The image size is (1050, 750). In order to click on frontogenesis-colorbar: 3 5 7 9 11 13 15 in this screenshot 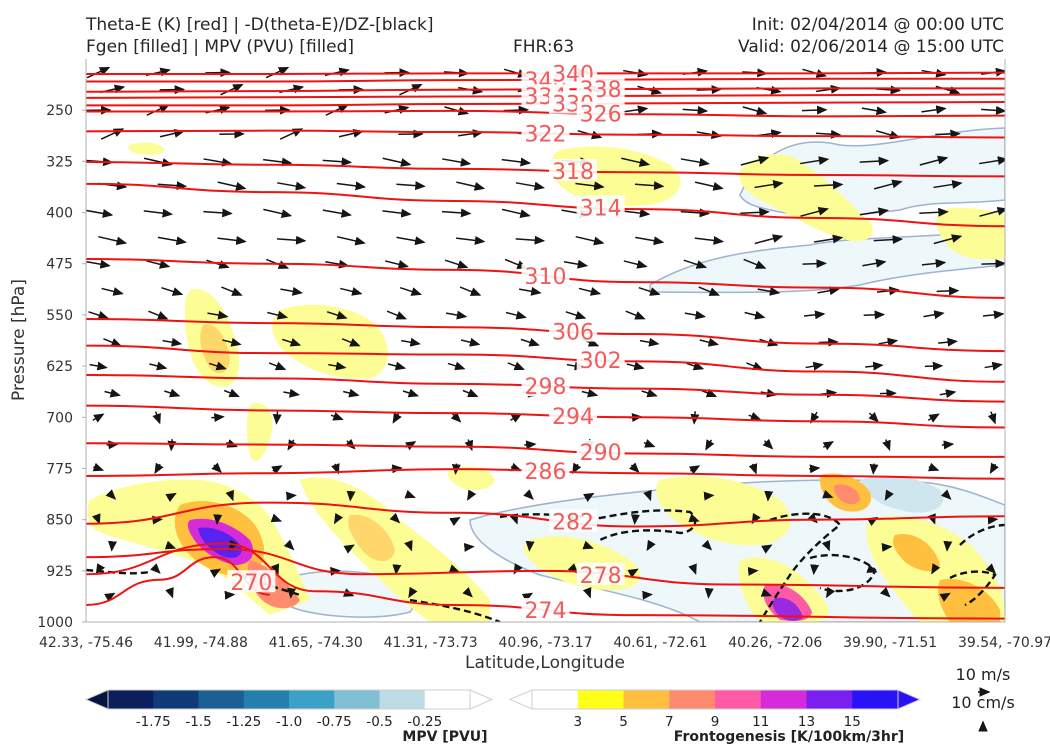, I will do `click(715, 709)`.